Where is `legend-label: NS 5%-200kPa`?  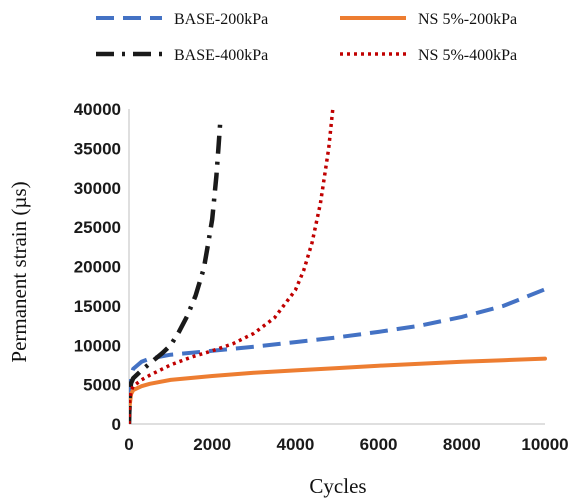 legend-label: NS 5%-200kPa is located at coordinates (467, 19).